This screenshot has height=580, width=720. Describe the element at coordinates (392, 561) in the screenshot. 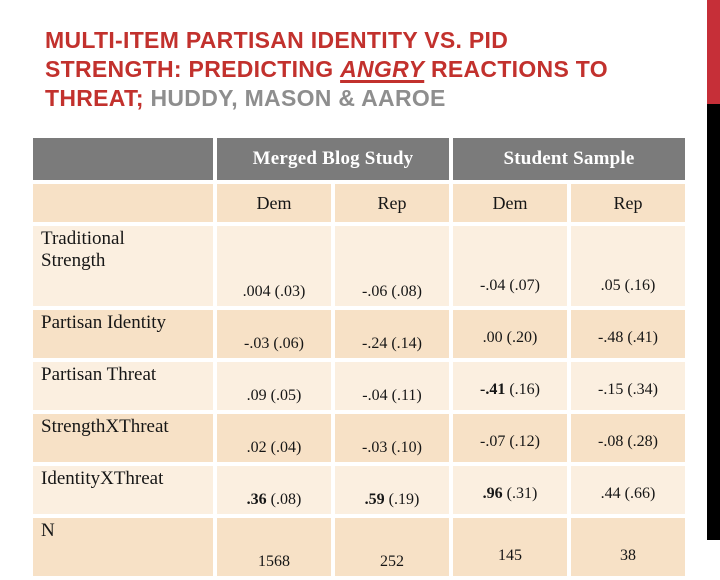

I see `coefficient: 252` at that location.